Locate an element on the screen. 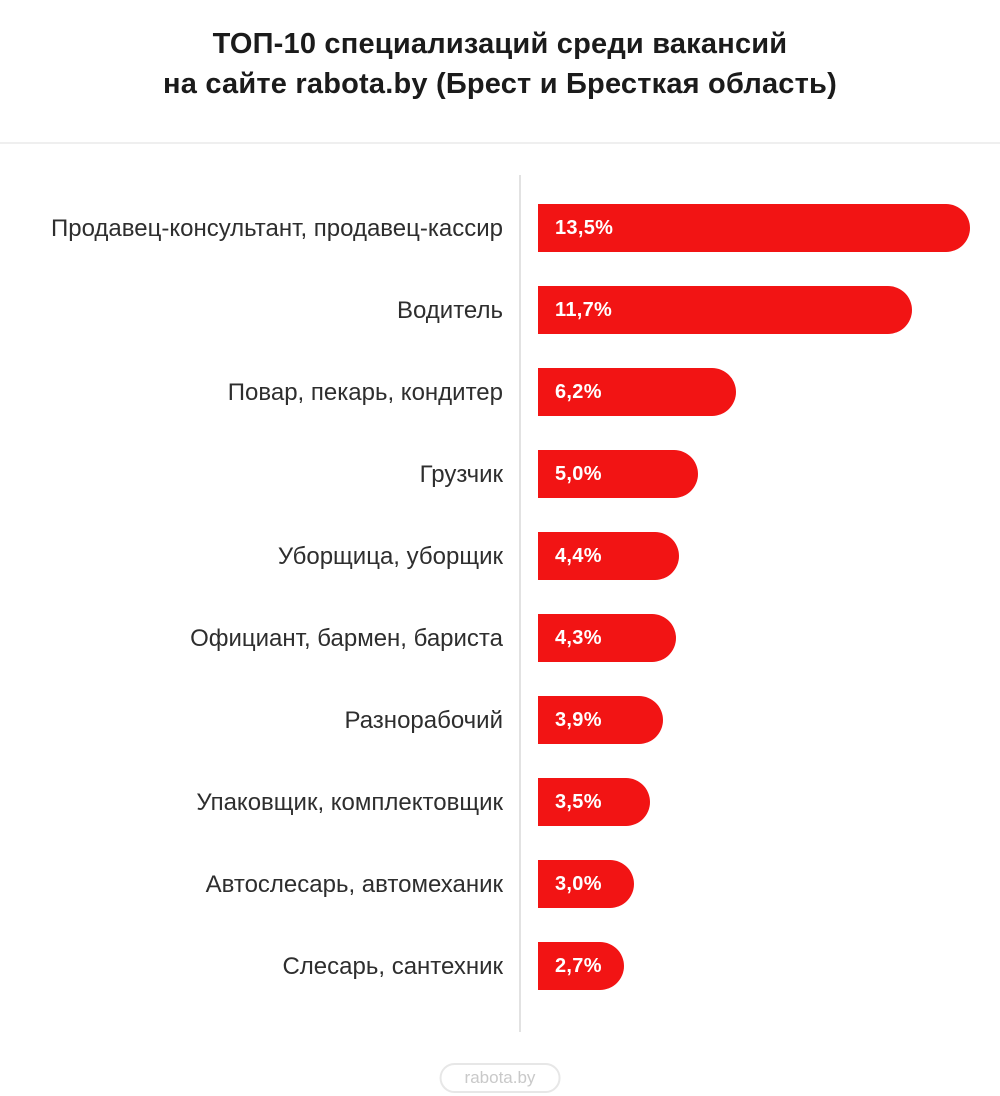 The image size is (1000, 1096). chart-title-line1: ТОП-10 специализаций среди вакансий is located at coordinates (500, 44).